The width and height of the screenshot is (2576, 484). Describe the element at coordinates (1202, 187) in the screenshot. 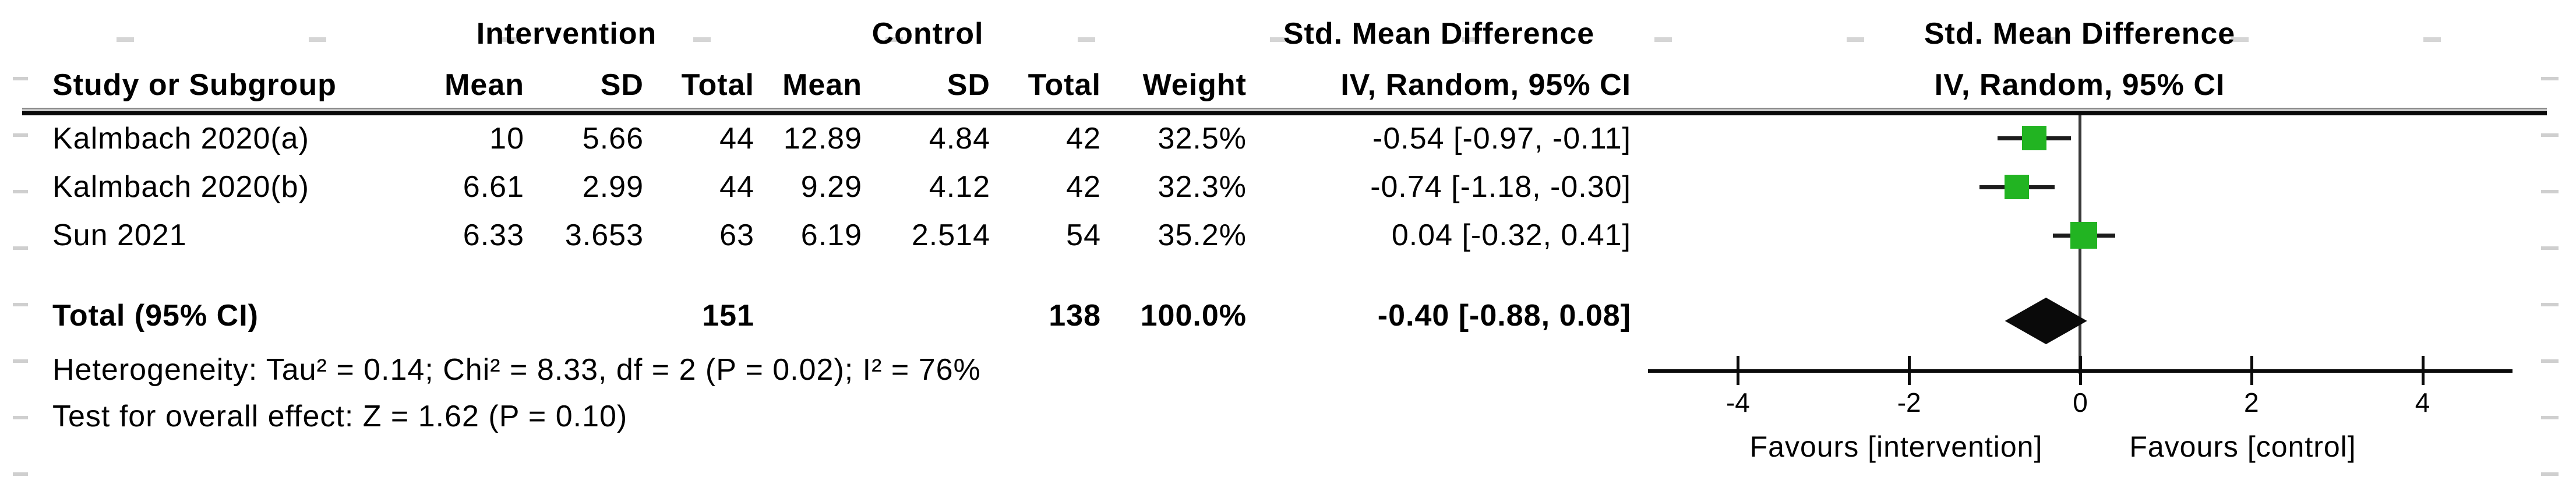

I see `weight-value: 32.3%` at that location.